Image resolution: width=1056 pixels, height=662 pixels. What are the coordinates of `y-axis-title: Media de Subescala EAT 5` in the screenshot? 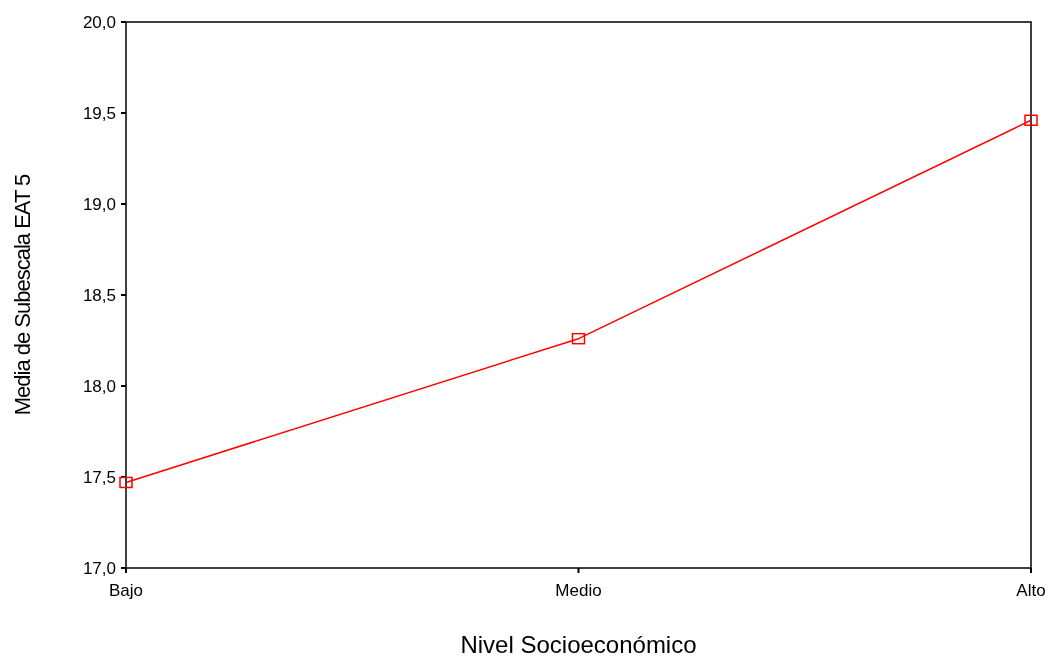 It's located at (22, 294).